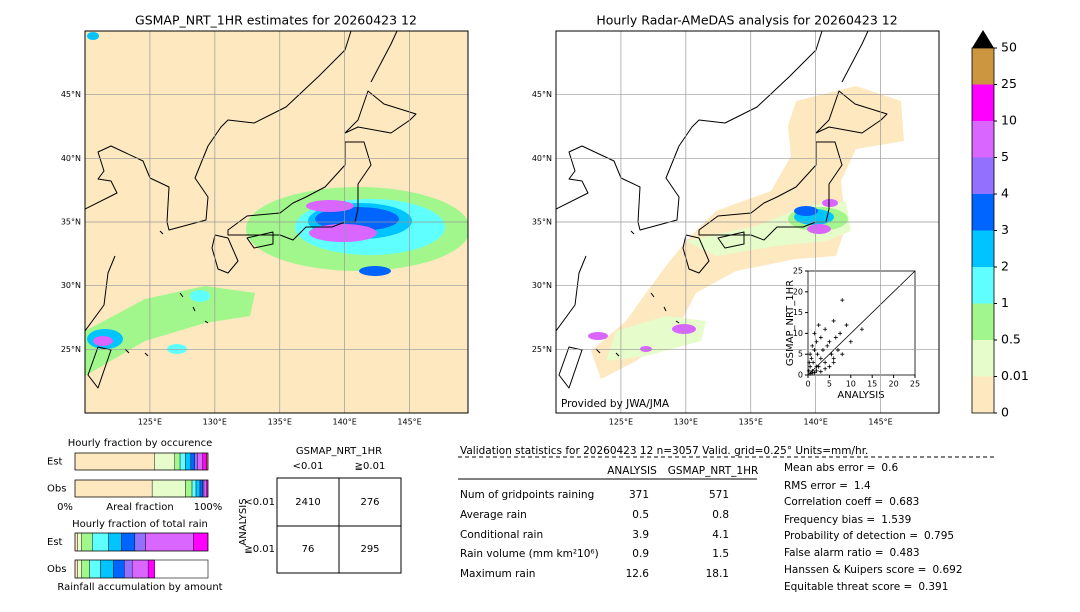  Describe the element at coordinates (847, 520) in the screenshot. I see `score: Frequency bias = 1.539` at that location.